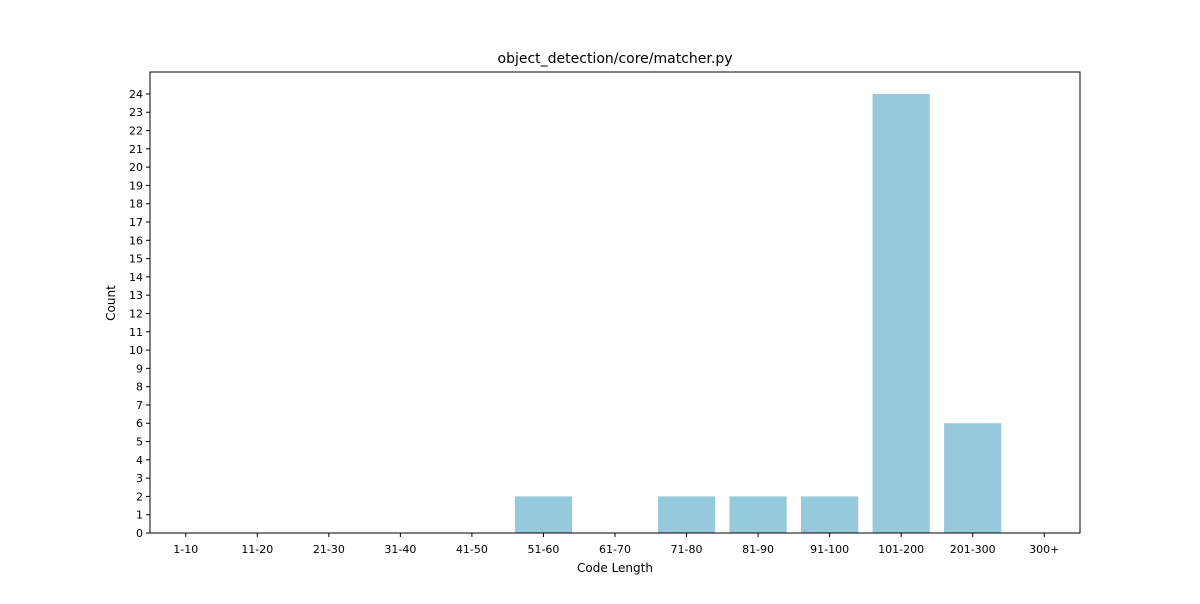 The image size is (1200, 604). Describe the element at coordinates (111, 303) in the screenshot. I see `y-axis-label: Count` at that location.